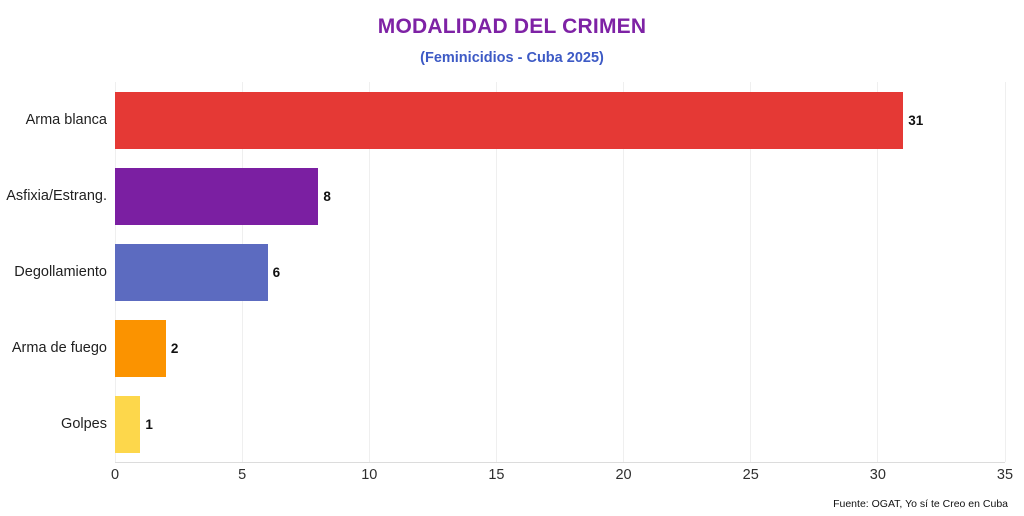 Image resolution: width=1024 pixels, height=516 pixels. What do you see at coordinates (496, 475) in the screenshot?
I see `x-tick-label: 15` at bounding box center [496, 475].